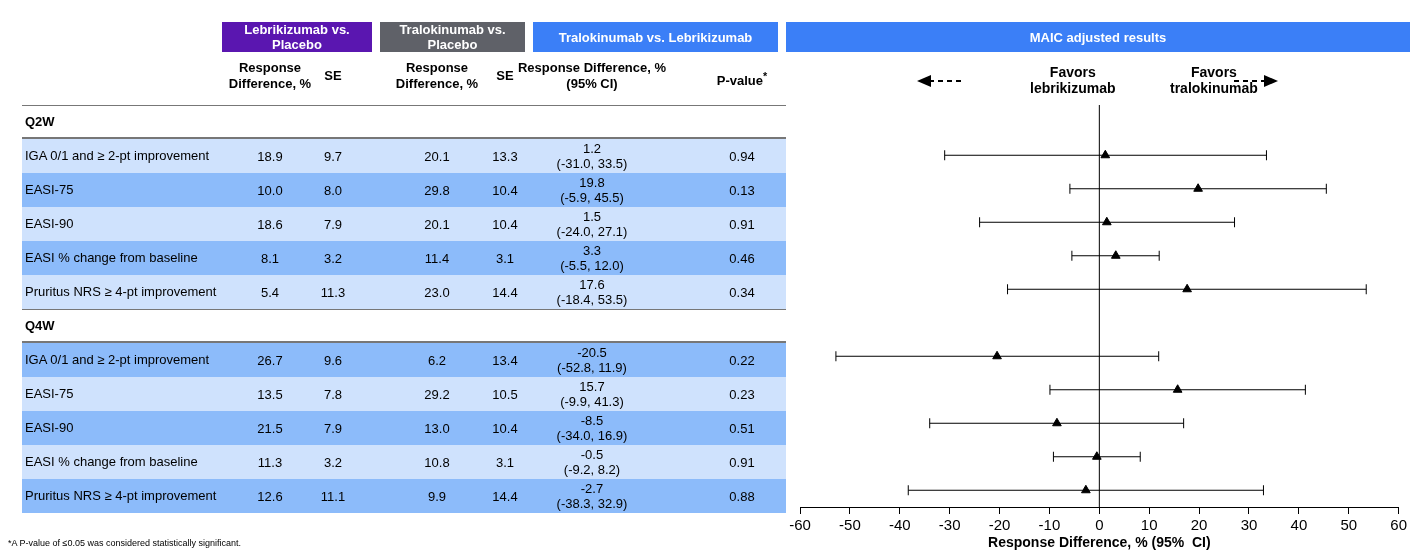 This screenshot has height=552, width=1410. I want to click on data-label: 11.4, so click(437, 258).